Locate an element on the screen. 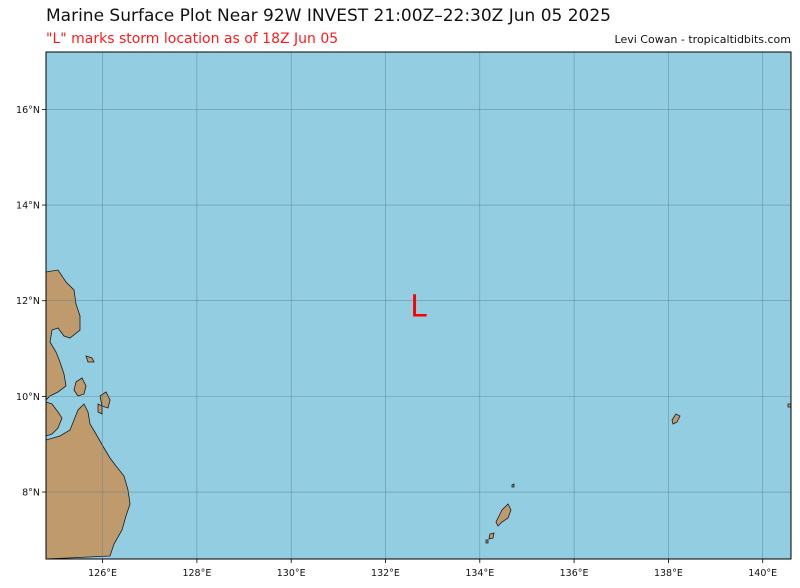  lon-tick-label: 138°E is located at coordinates (668, 573).